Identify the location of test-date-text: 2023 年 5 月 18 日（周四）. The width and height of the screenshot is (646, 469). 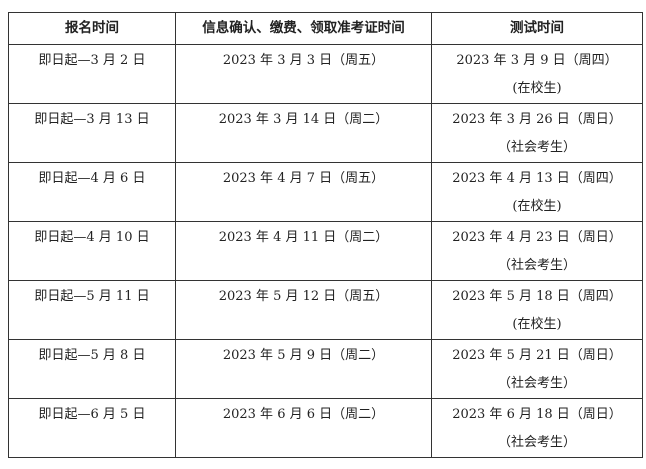
(537, 296).